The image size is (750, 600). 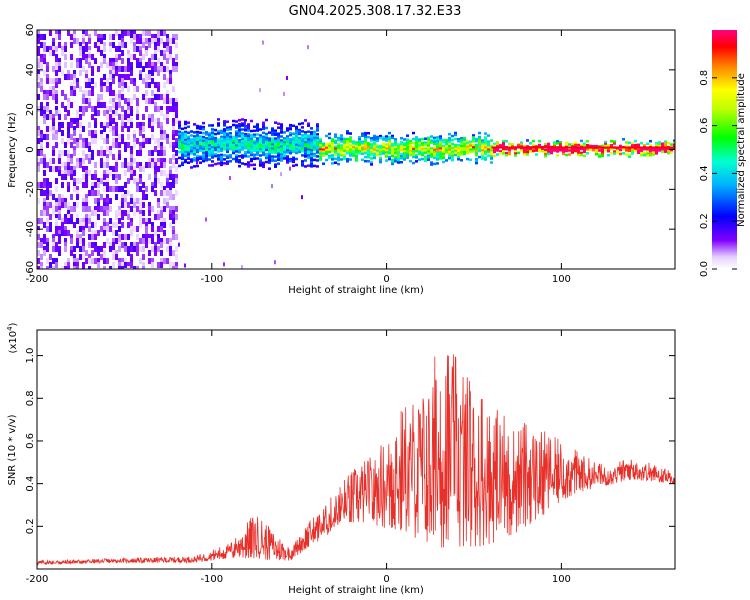 I want to click on spectrogram-y-tick-label: -60, so click(x=30, y=269).